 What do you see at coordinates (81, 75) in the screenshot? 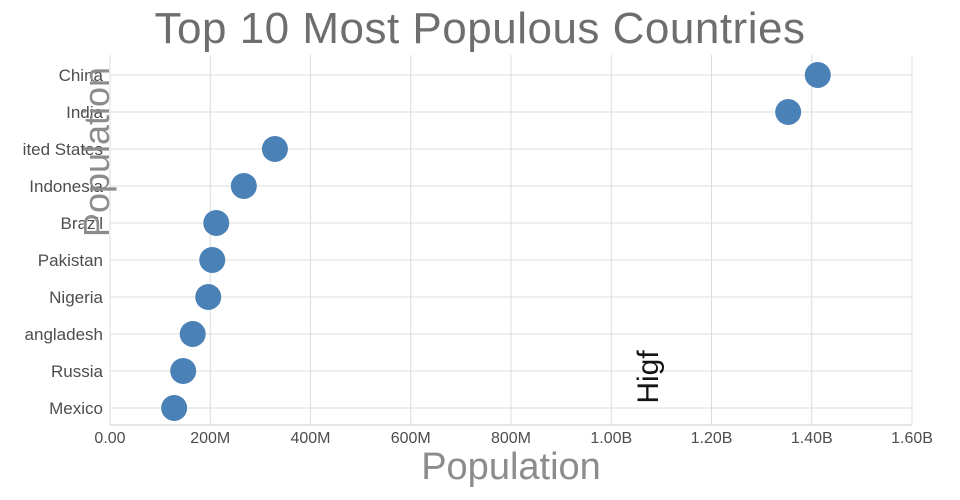
I see `y-tick-label: China` at bounding box center [81, 75].